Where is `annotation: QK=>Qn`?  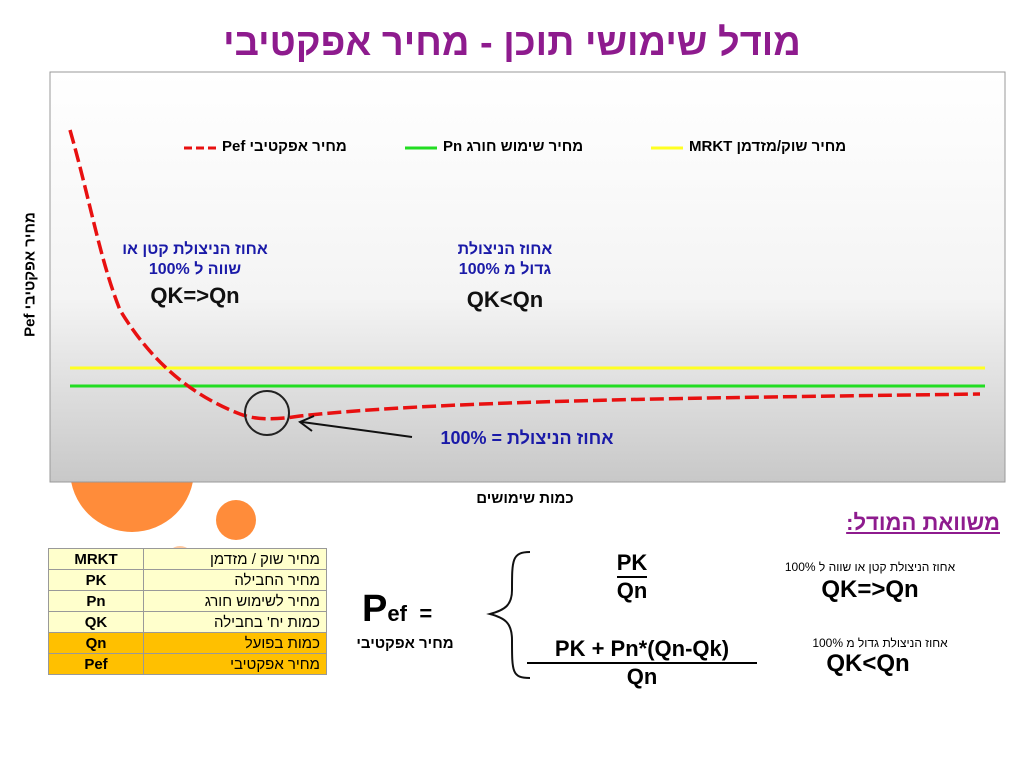
annotation: QK=>Qn is located at coordinates (195, 295).